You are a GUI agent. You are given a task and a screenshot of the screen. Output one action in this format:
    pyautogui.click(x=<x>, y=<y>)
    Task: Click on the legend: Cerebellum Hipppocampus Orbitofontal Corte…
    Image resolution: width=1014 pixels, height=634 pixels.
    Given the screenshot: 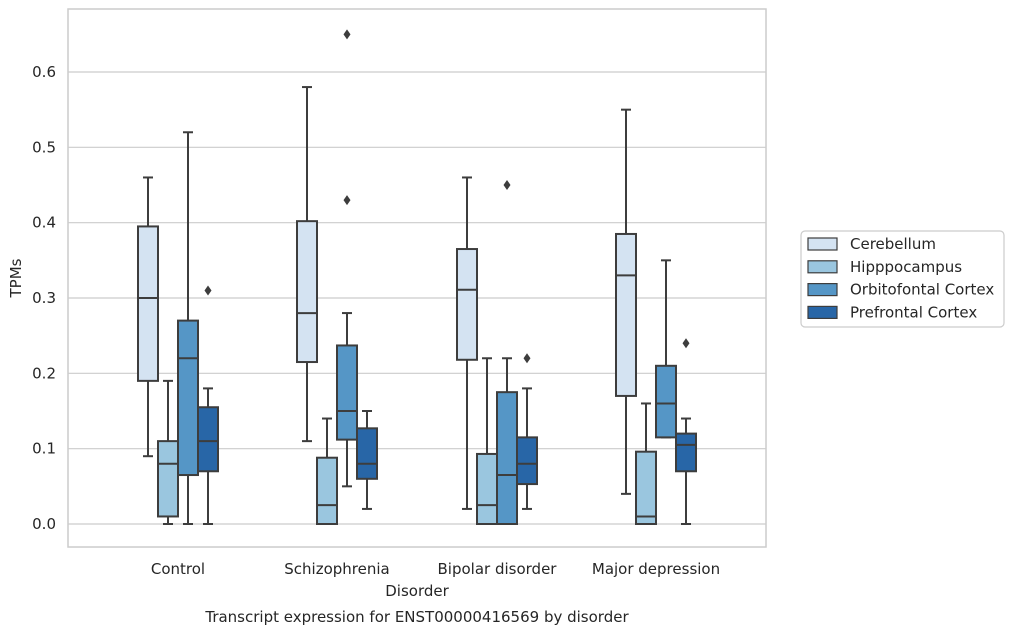 What is the action you would take?
    pyautogui.click(x=902, y=279)
    